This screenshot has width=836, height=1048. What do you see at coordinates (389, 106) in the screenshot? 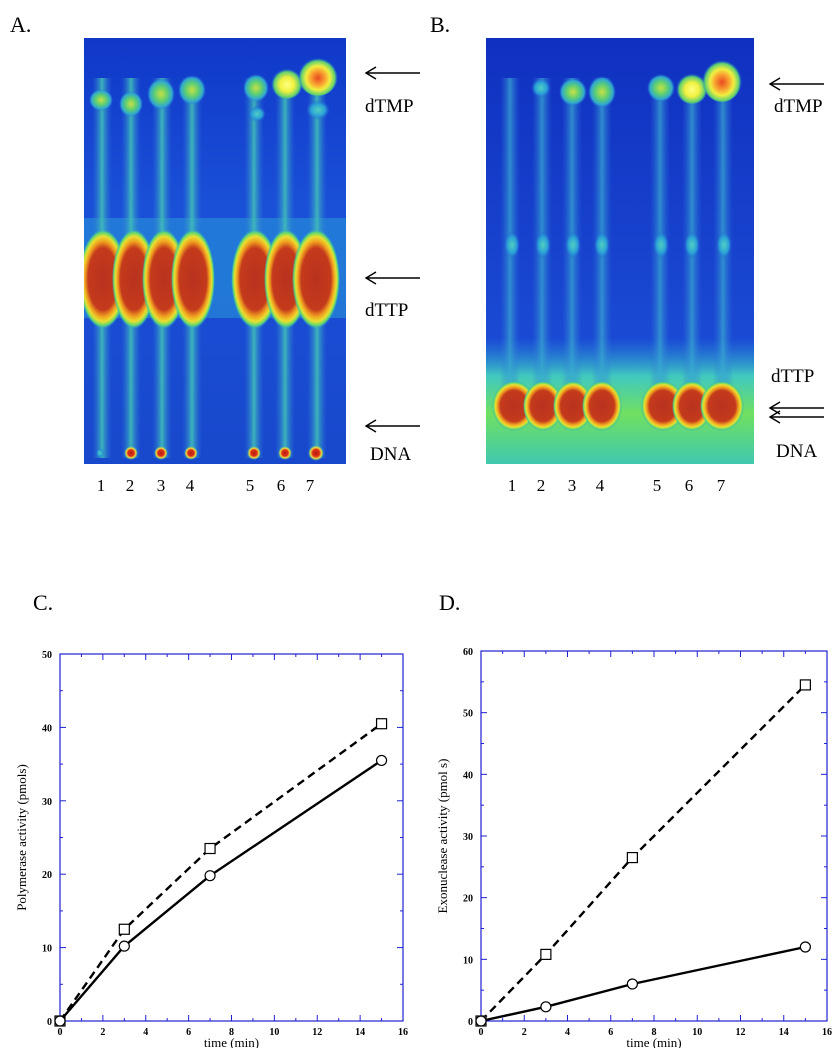
I see `gel-a-label-dtmp: dTMP` at bounding box center [389, 106].